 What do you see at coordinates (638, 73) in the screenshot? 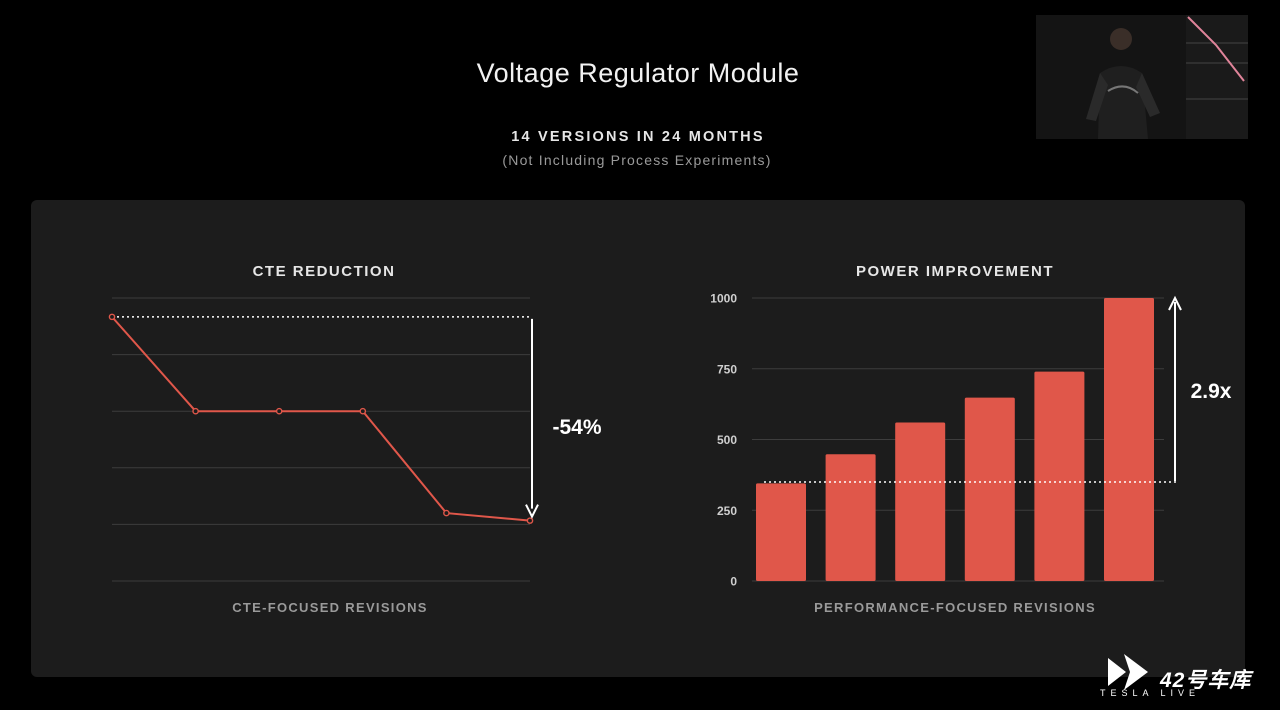
I see `slide-title: Voltage Regulator Module` at bounding box center [638, 73].